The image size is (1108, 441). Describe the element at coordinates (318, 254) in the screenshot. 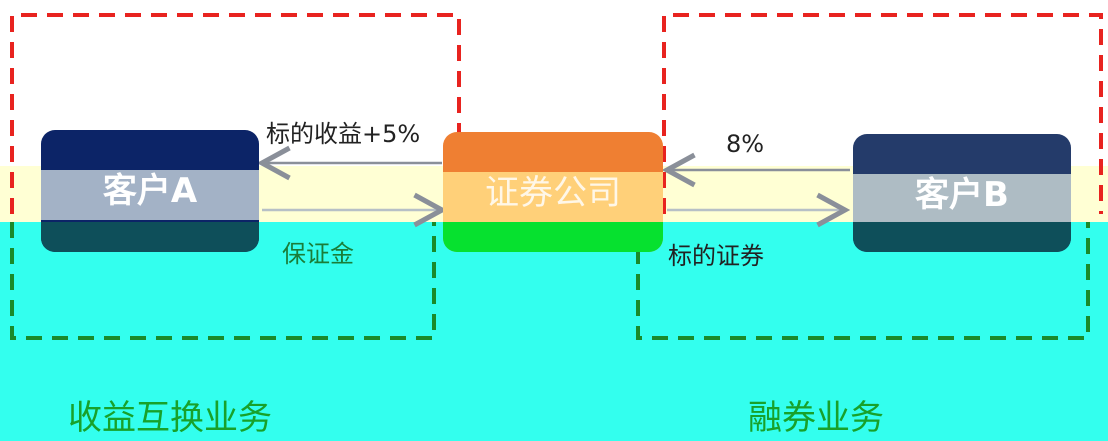

I see `edge-label-margin: 保证金` at that location.